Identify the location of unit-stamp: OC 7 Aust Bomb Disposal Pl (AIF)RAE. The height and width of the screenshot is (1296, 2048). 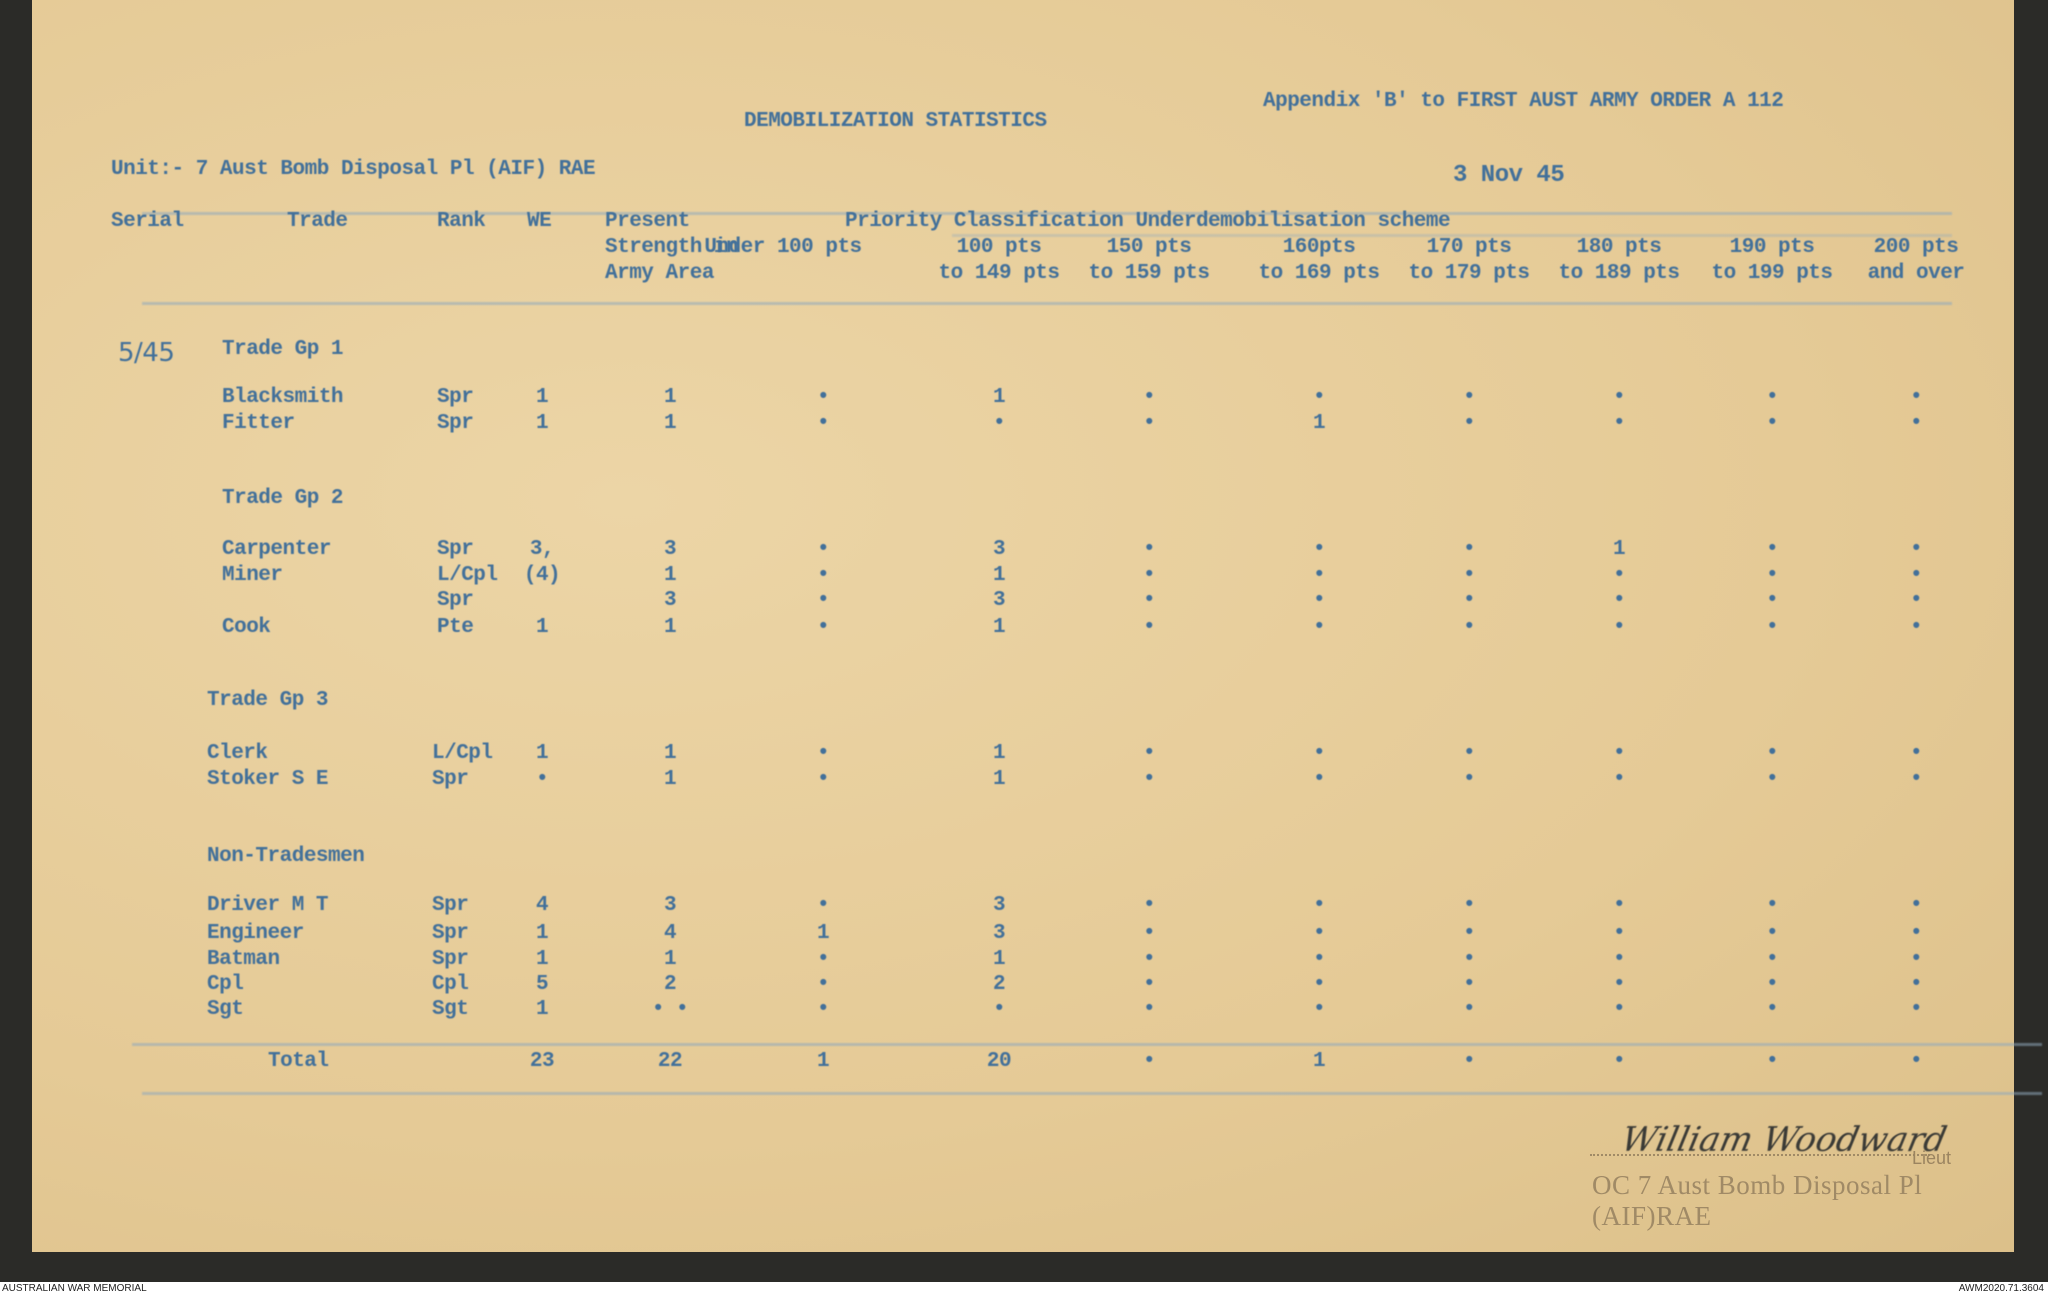
(1757, 1200).